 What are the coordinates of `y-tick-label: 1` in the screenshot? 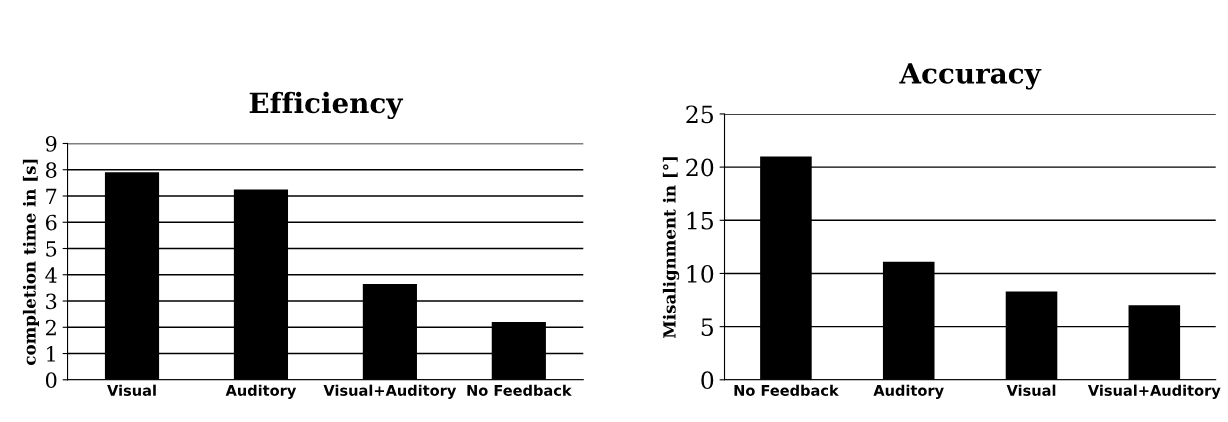 It's located at (51, 354).